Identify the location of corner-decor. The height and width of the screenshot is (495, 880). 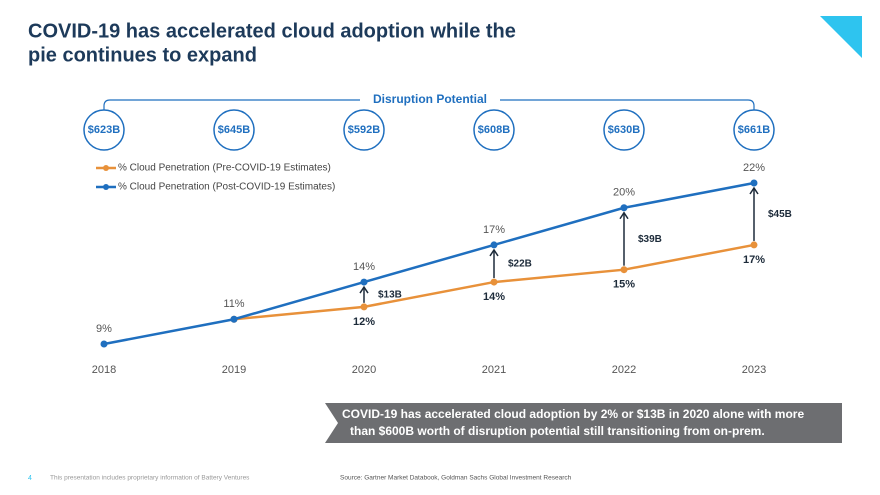
(841, 37).